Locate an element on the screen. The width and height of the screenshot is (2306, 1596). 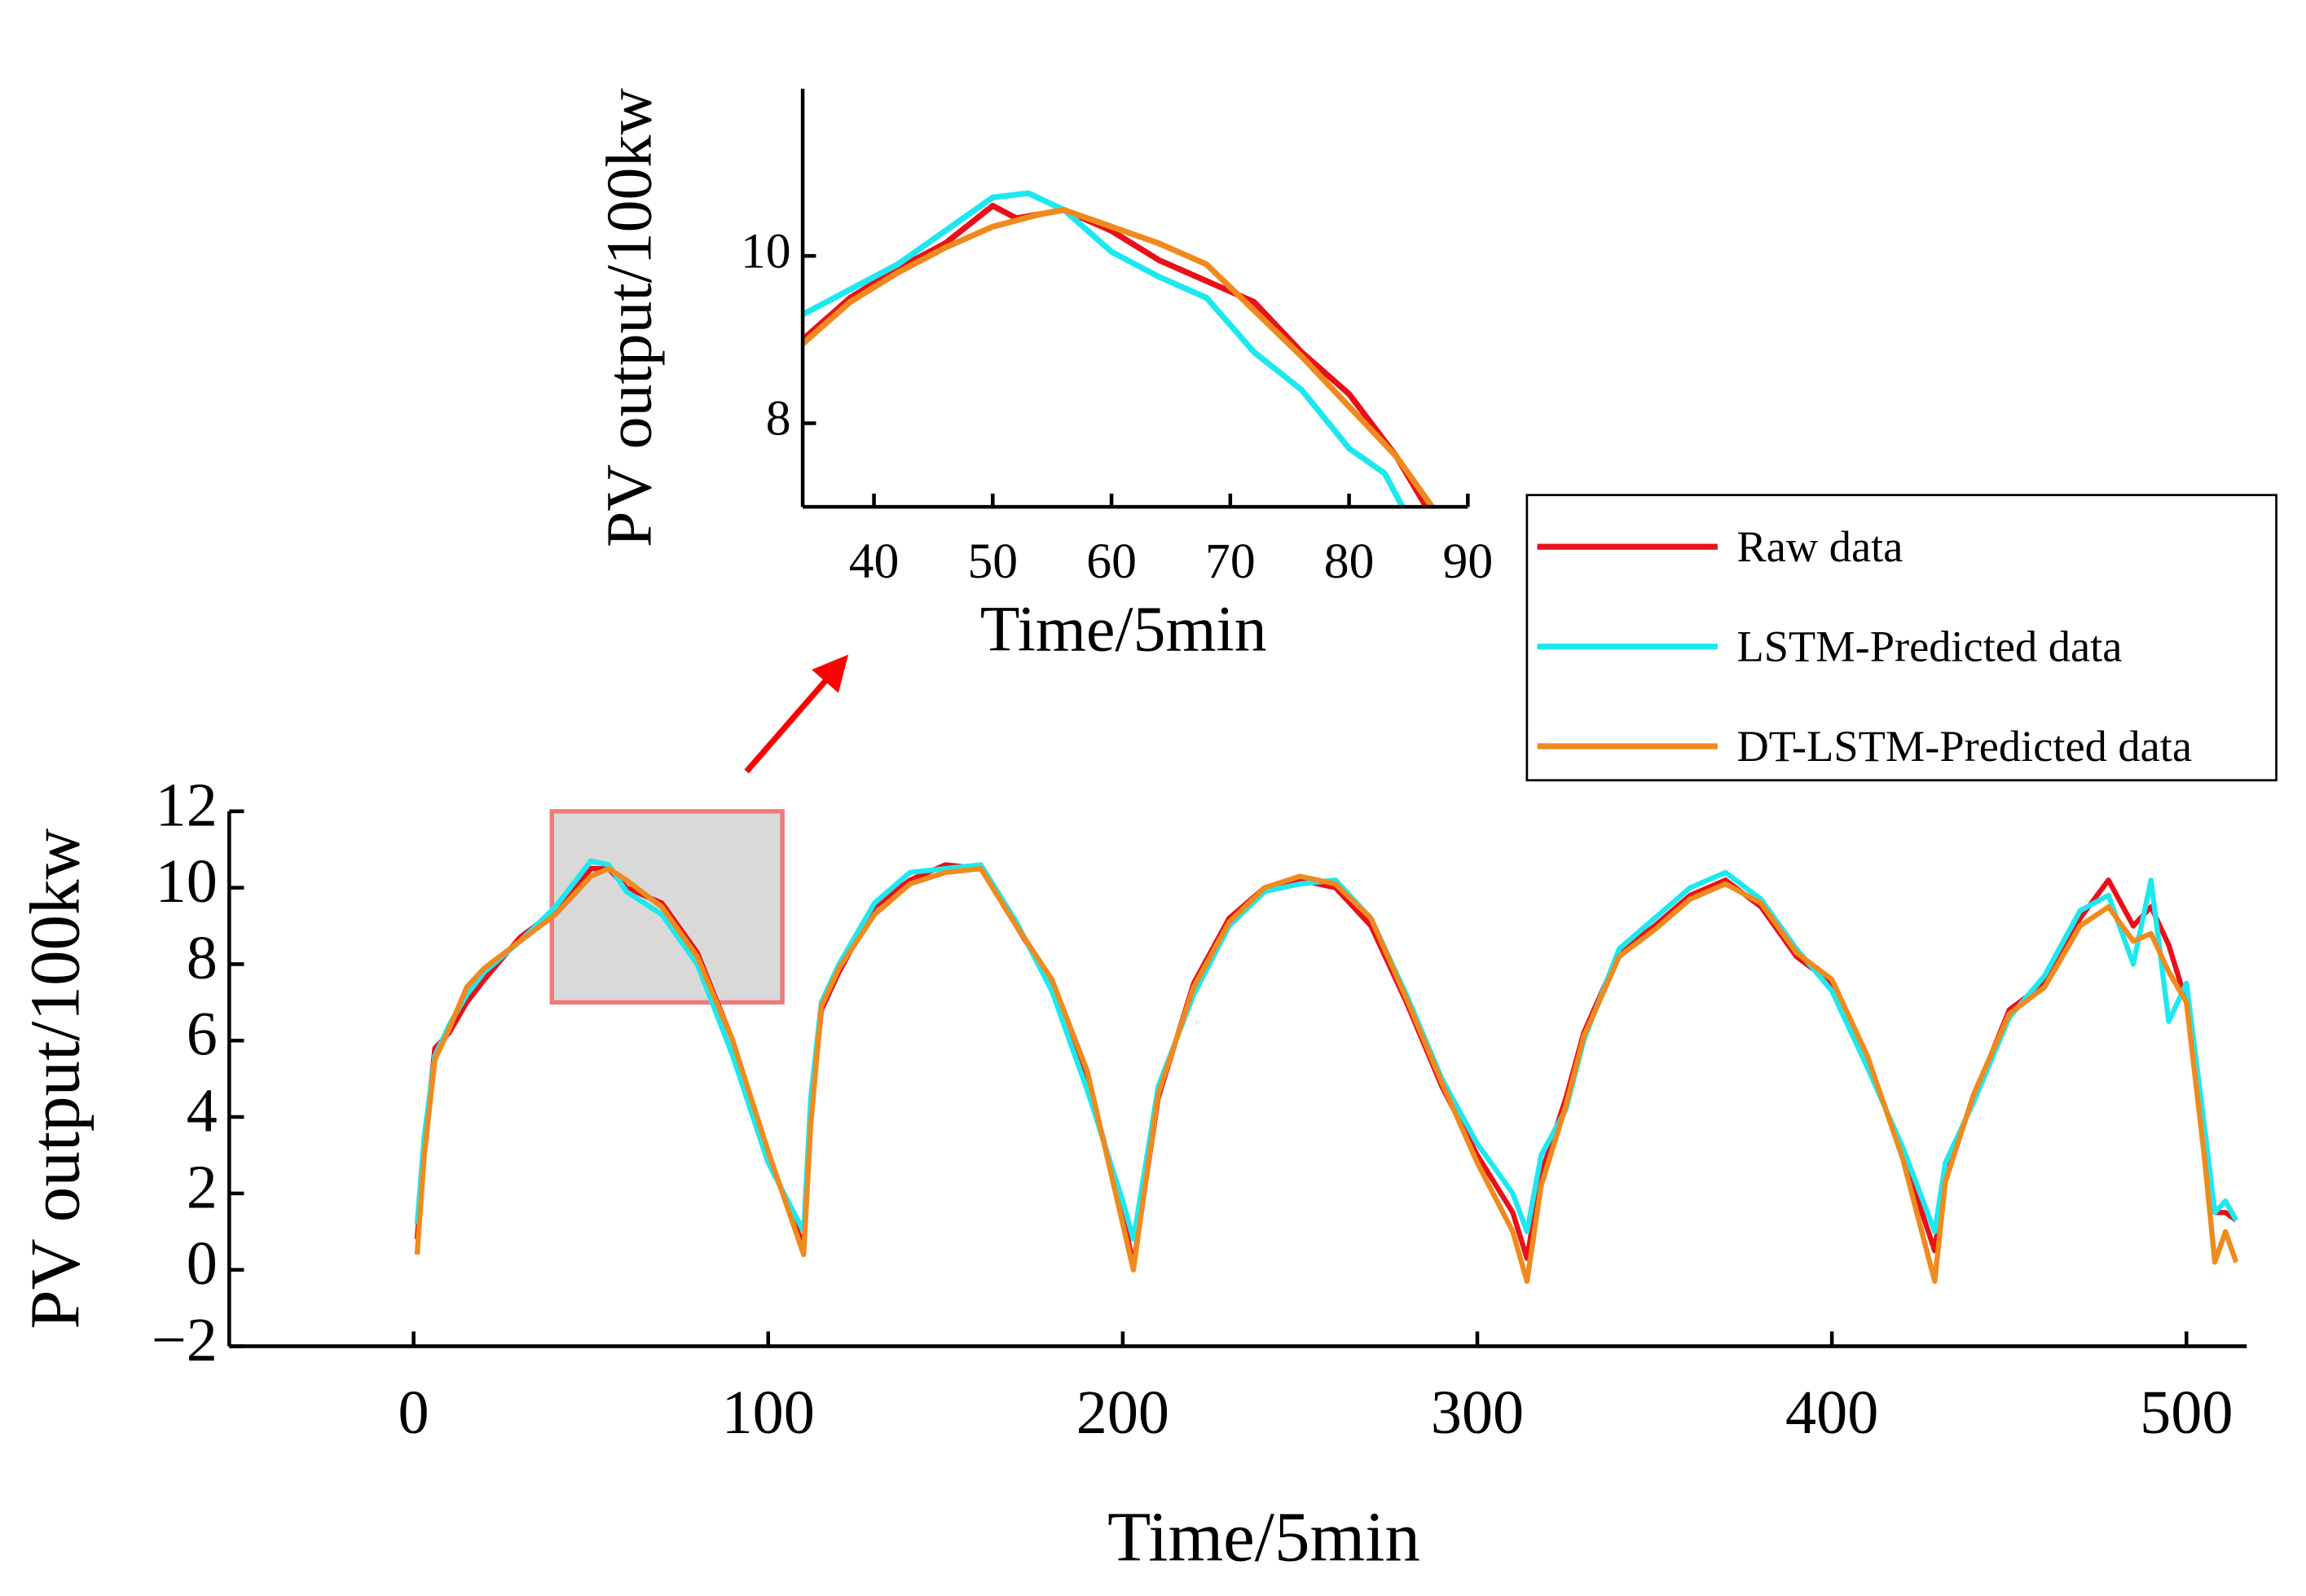
x-tick-label: 60 is located at coordinates (1111, 561).